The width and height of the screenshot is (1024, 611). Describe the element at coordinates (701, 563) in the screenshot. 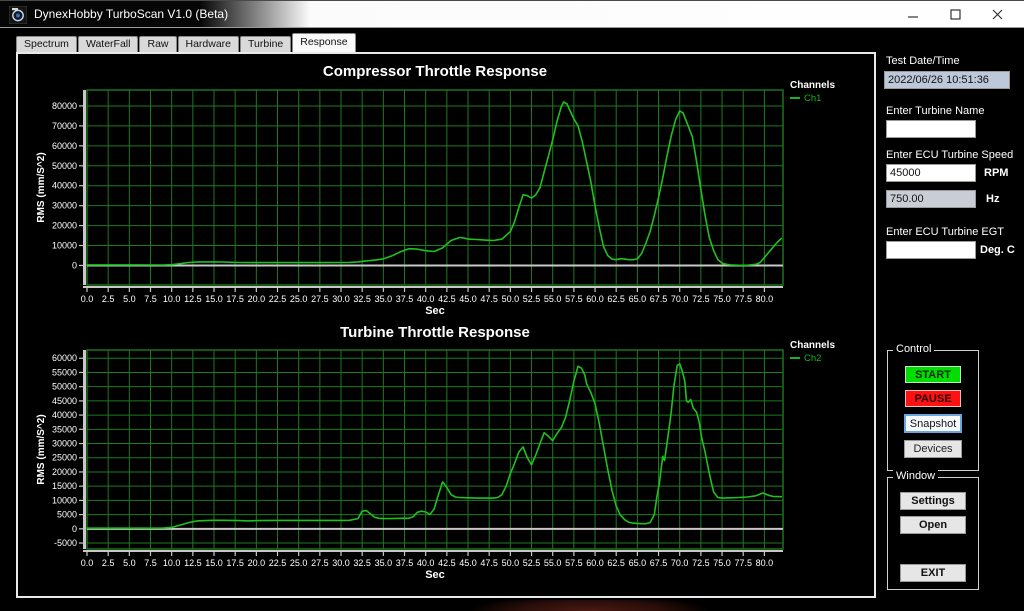

I see `x-tick-label: 72.5` at that location.